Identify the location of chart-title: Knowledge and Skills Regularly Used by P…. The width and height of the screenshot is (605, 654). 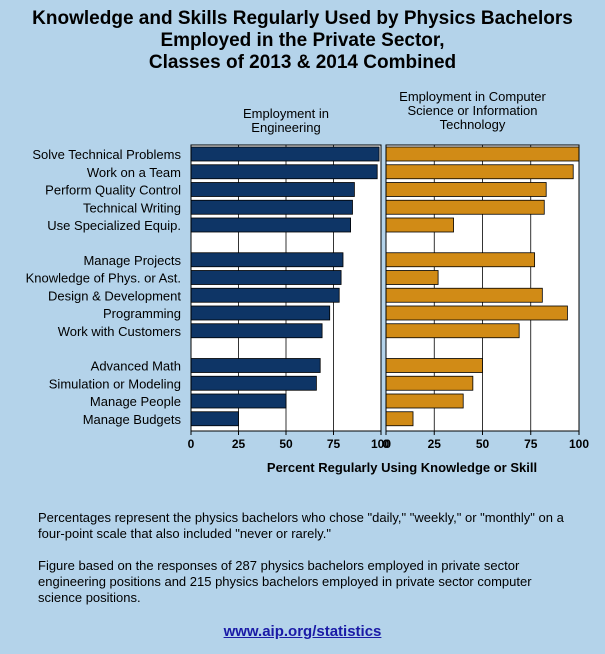
(302, 41).